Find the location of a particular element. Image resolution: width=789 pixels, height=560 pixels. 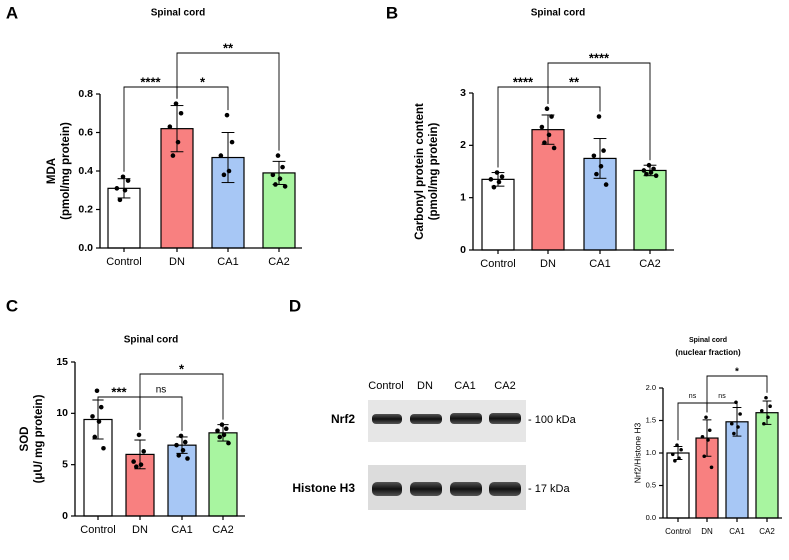

size-marker: - 17 kDa is located at coordinates (549, 489).